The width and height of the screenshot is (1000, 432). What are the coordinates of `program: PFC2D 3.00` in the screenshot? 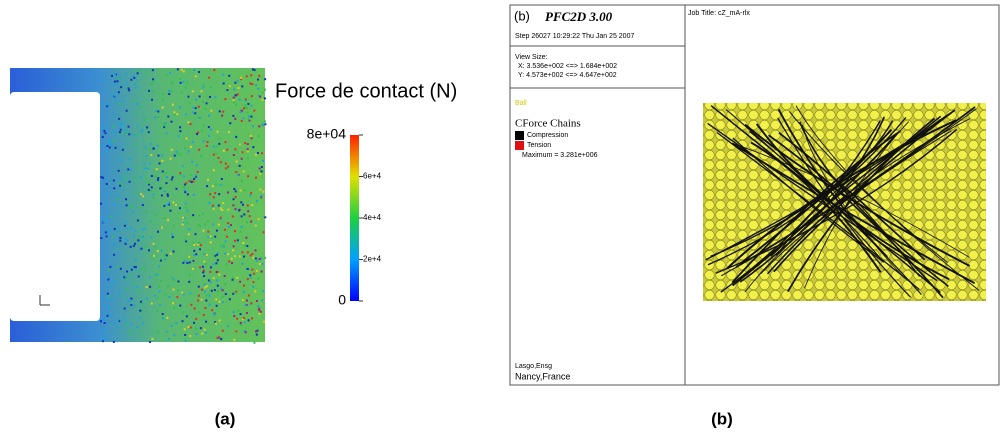 It's located at (579, 16).